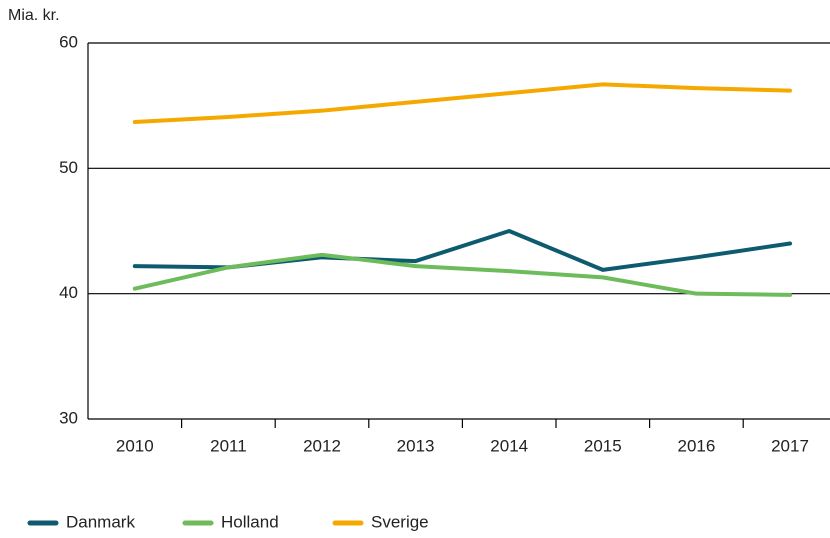  What do you see at coordinates (135, 445) in the screenshot?
I see `x-tick-label: 2010` at bounding box center [135, 445].